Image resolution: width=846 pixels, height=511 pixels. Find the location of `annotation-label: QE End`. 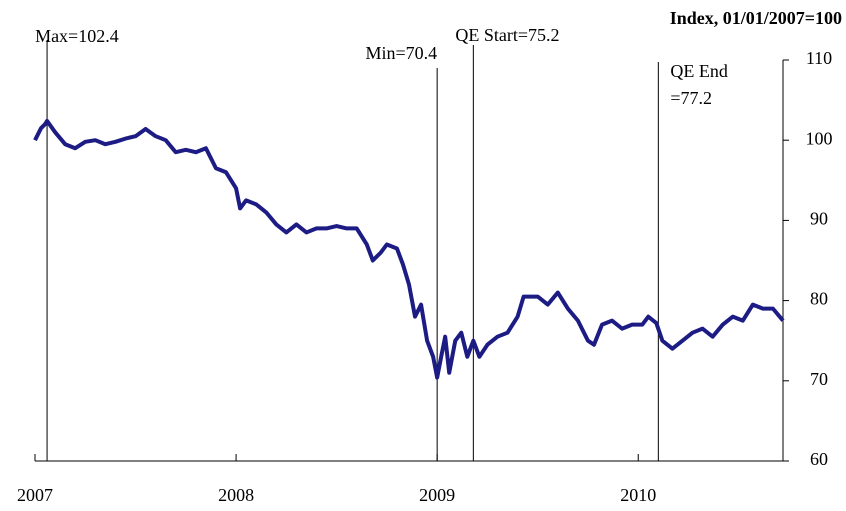

annotation-label: QE End is located at coordinates (699, 71).